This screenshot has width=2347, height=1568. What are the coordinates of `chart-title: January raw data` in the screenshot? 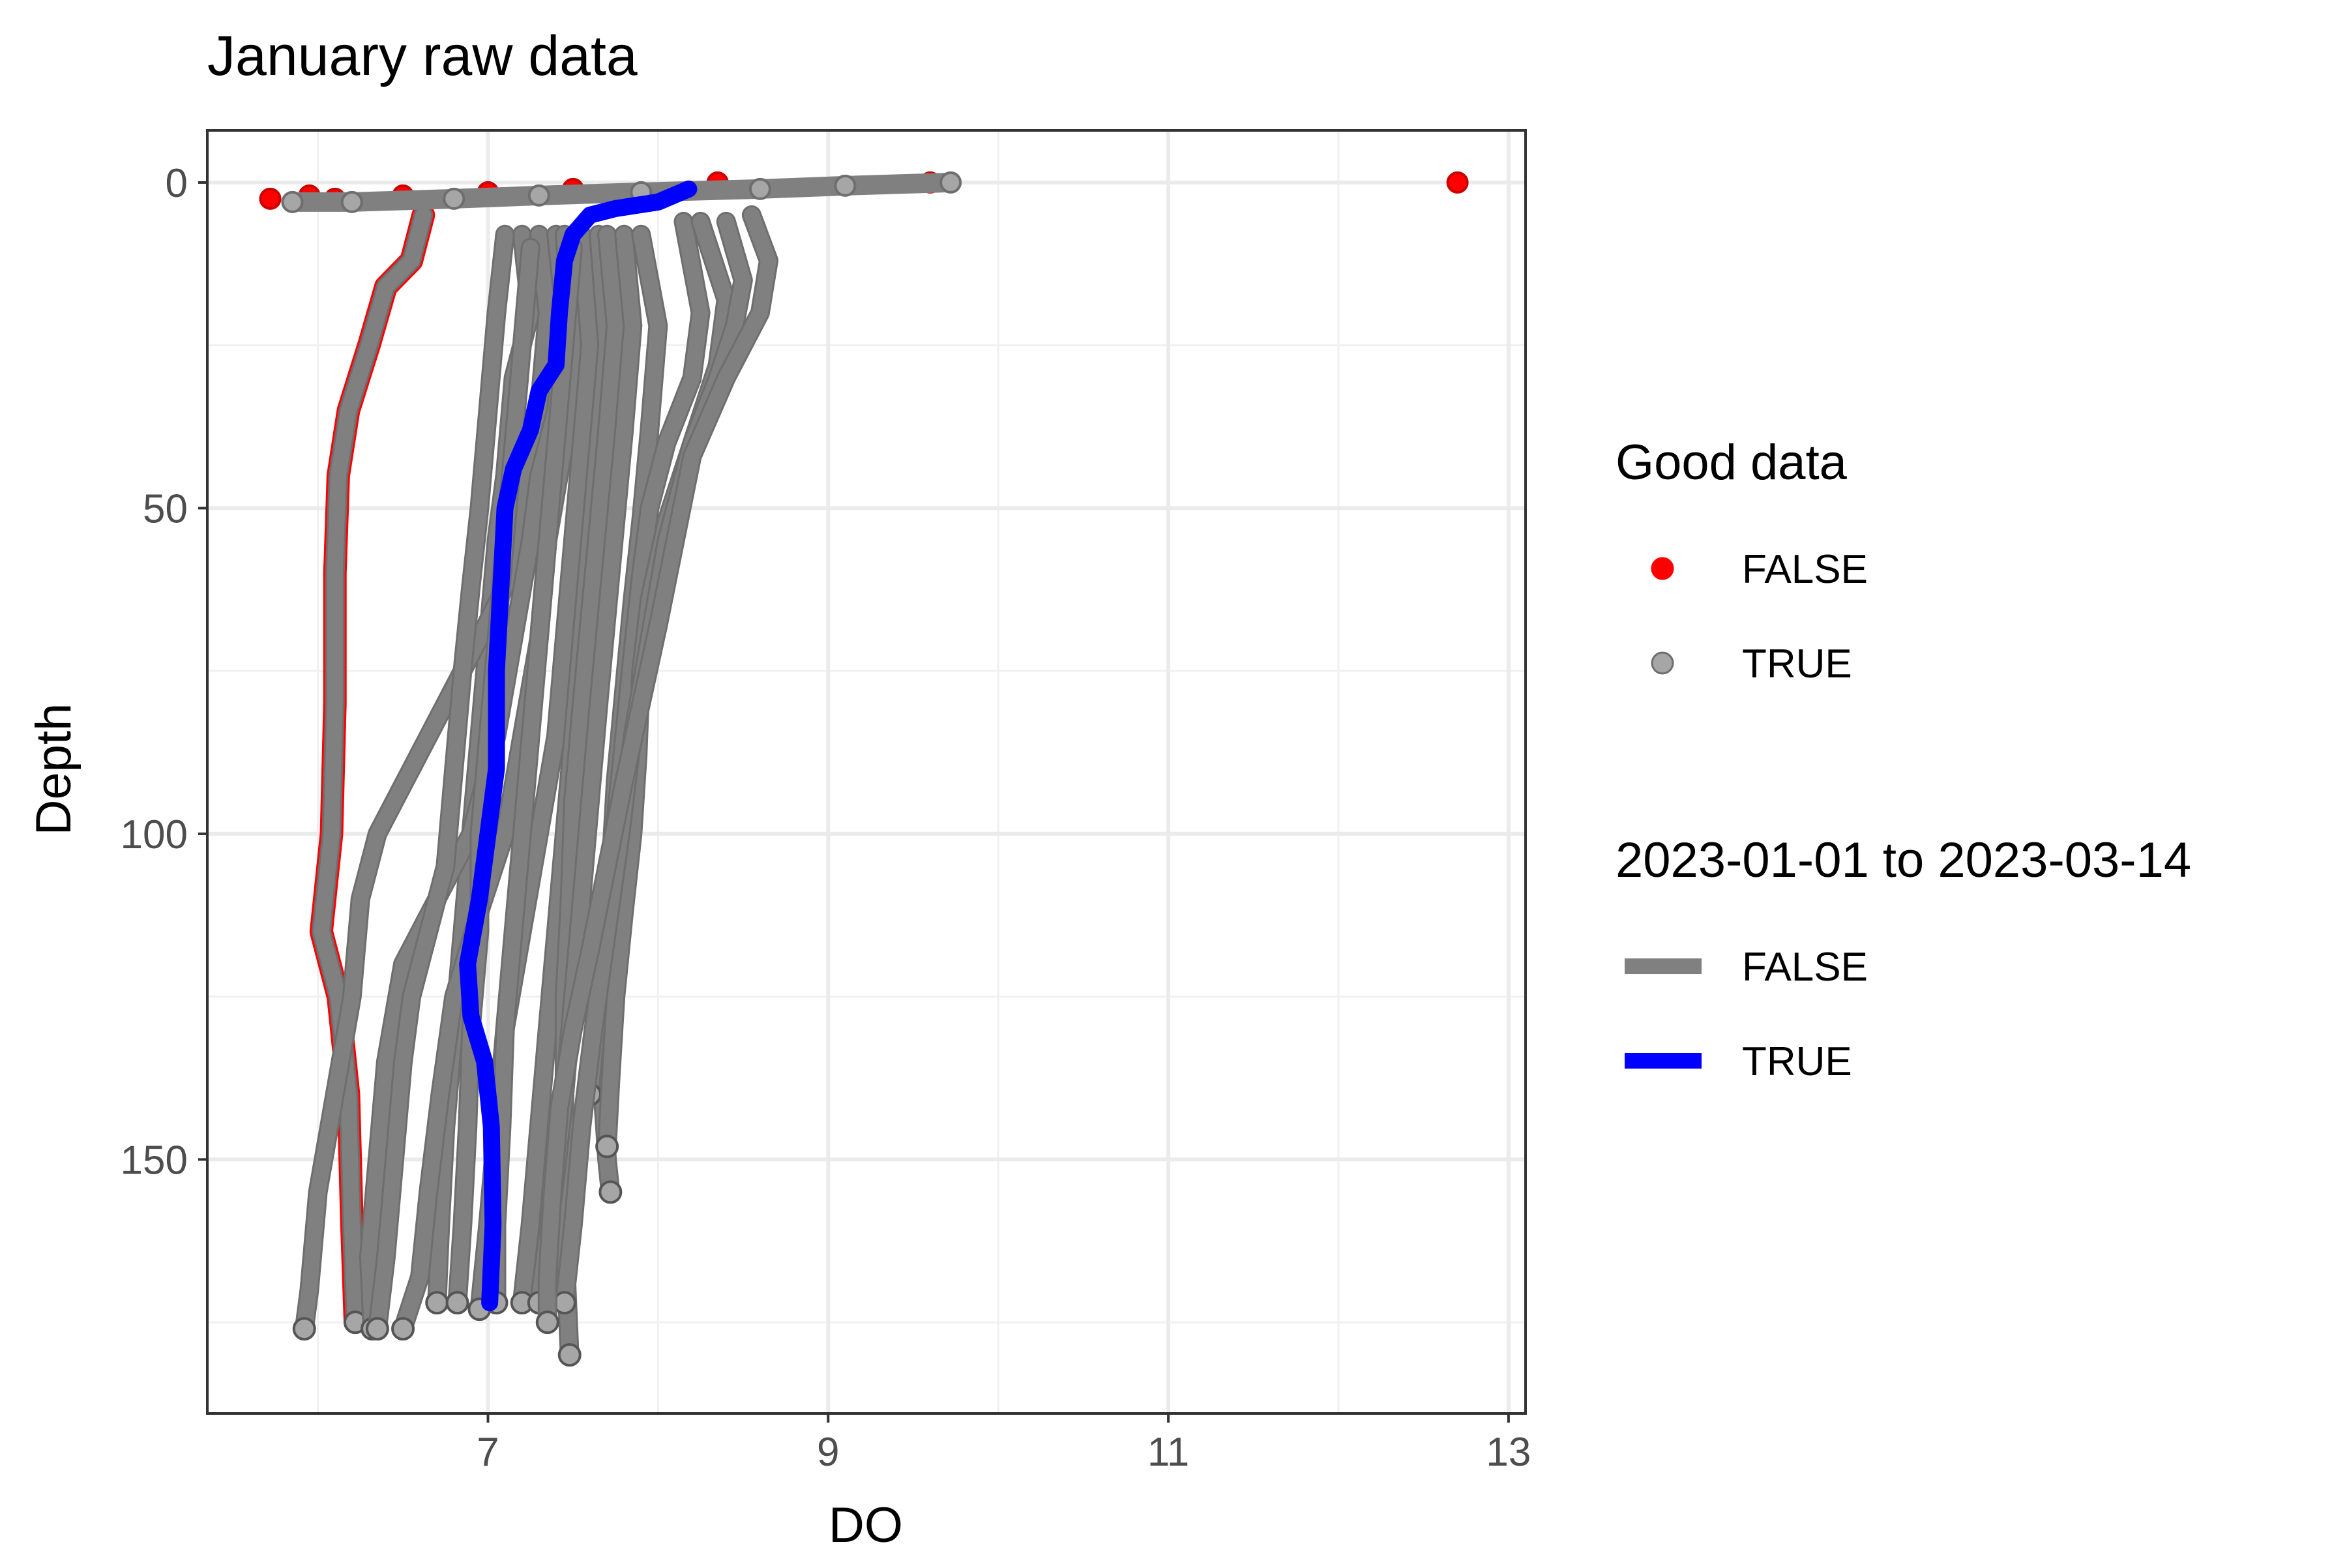 It's located at (422, 56).